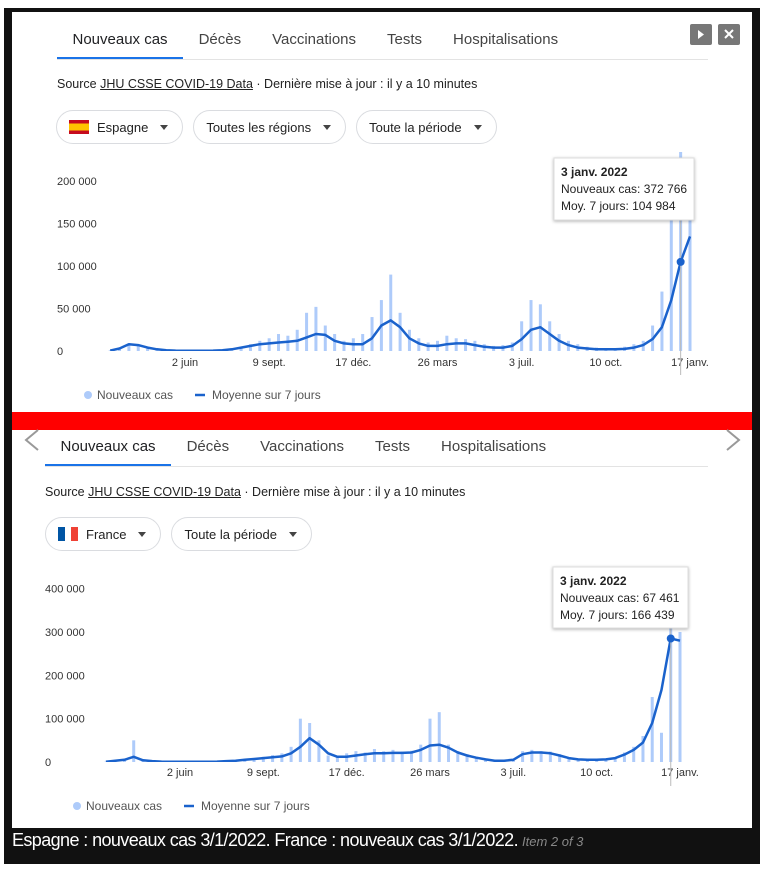 The height and width of the screenshot is (872, 764). I want to click on separator, so click(382, 421).